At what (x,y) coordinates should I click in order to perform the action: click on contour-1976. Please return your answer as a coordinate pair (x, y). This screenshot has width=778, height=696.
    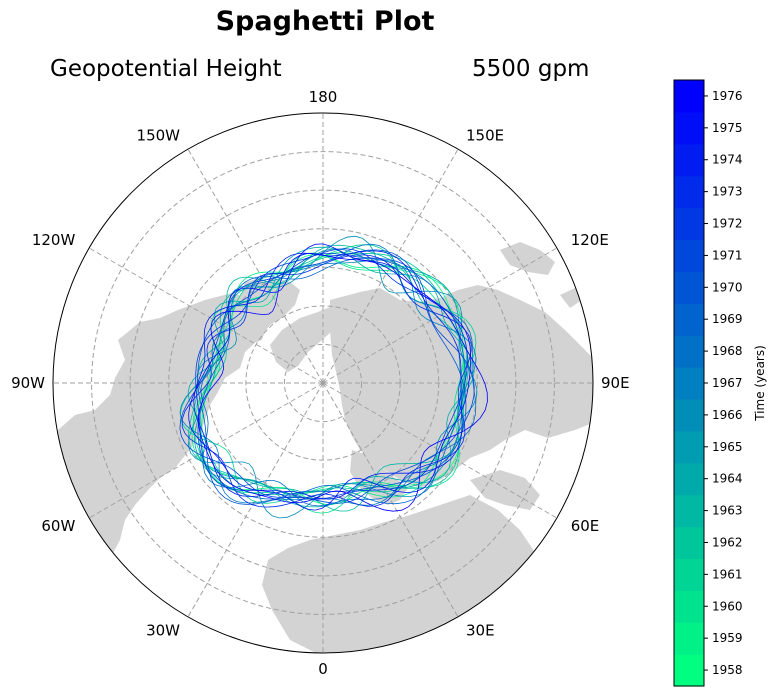
    Looking at the image, I should click on (342, 382).